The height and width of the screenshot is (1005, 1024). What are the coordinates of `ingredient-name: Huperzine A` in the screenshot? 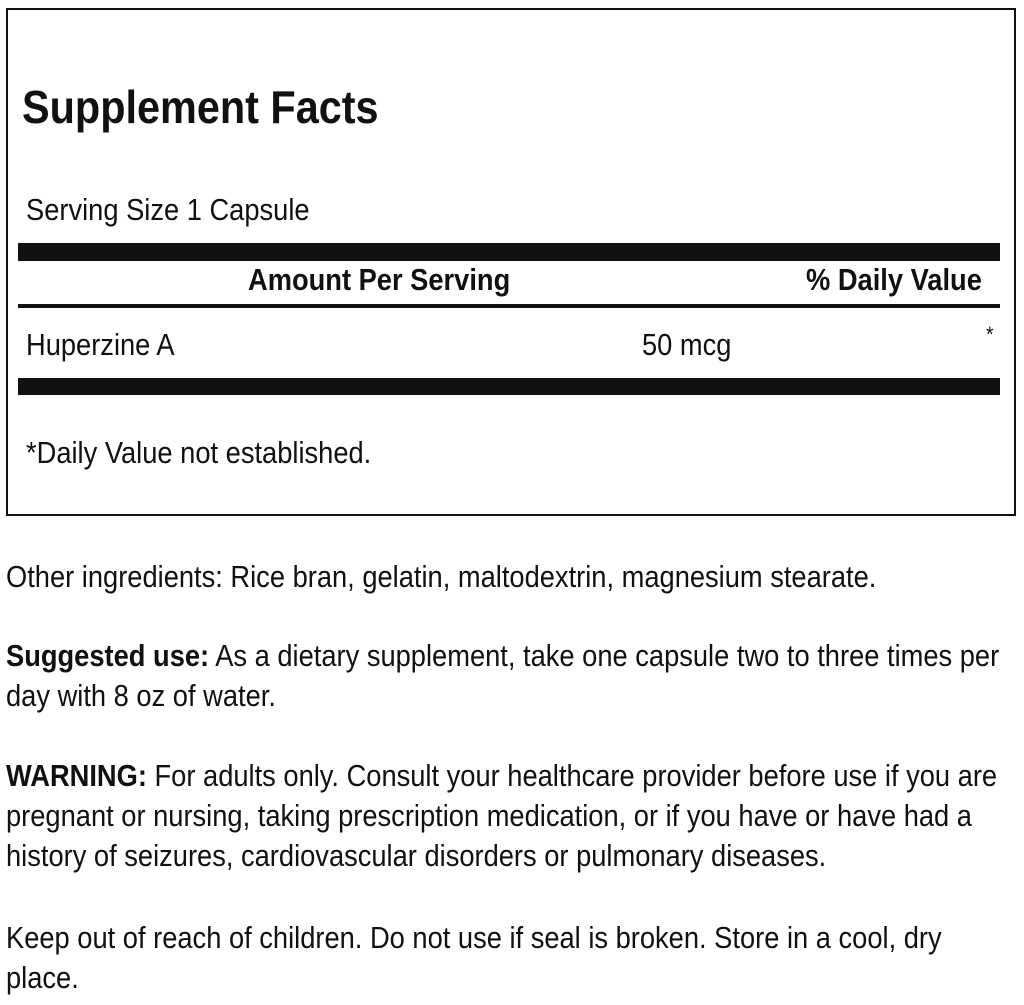 It's located at (100, 344).